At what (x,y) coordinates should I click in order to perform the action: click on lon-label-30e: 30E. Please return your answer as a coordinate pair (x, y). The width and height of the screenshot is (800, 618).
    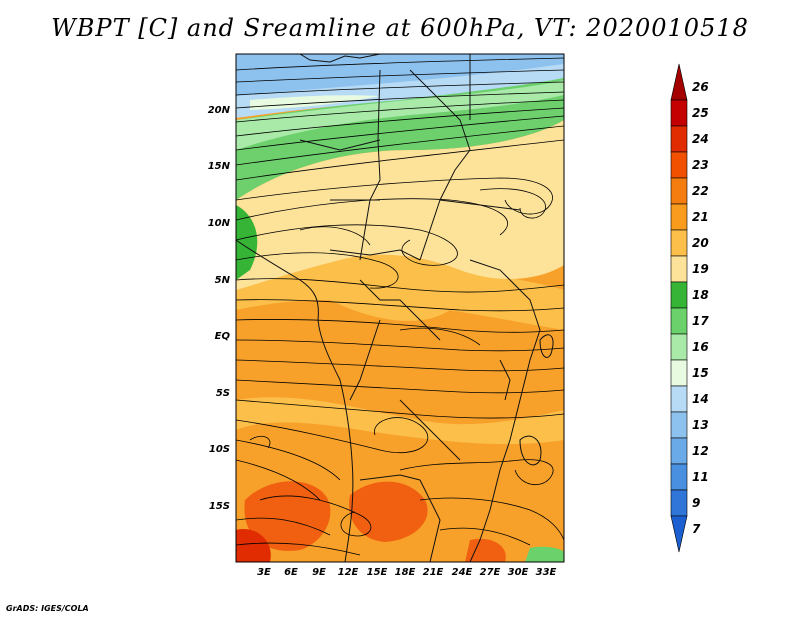
    Looking at the image, I should click on (518, 572).